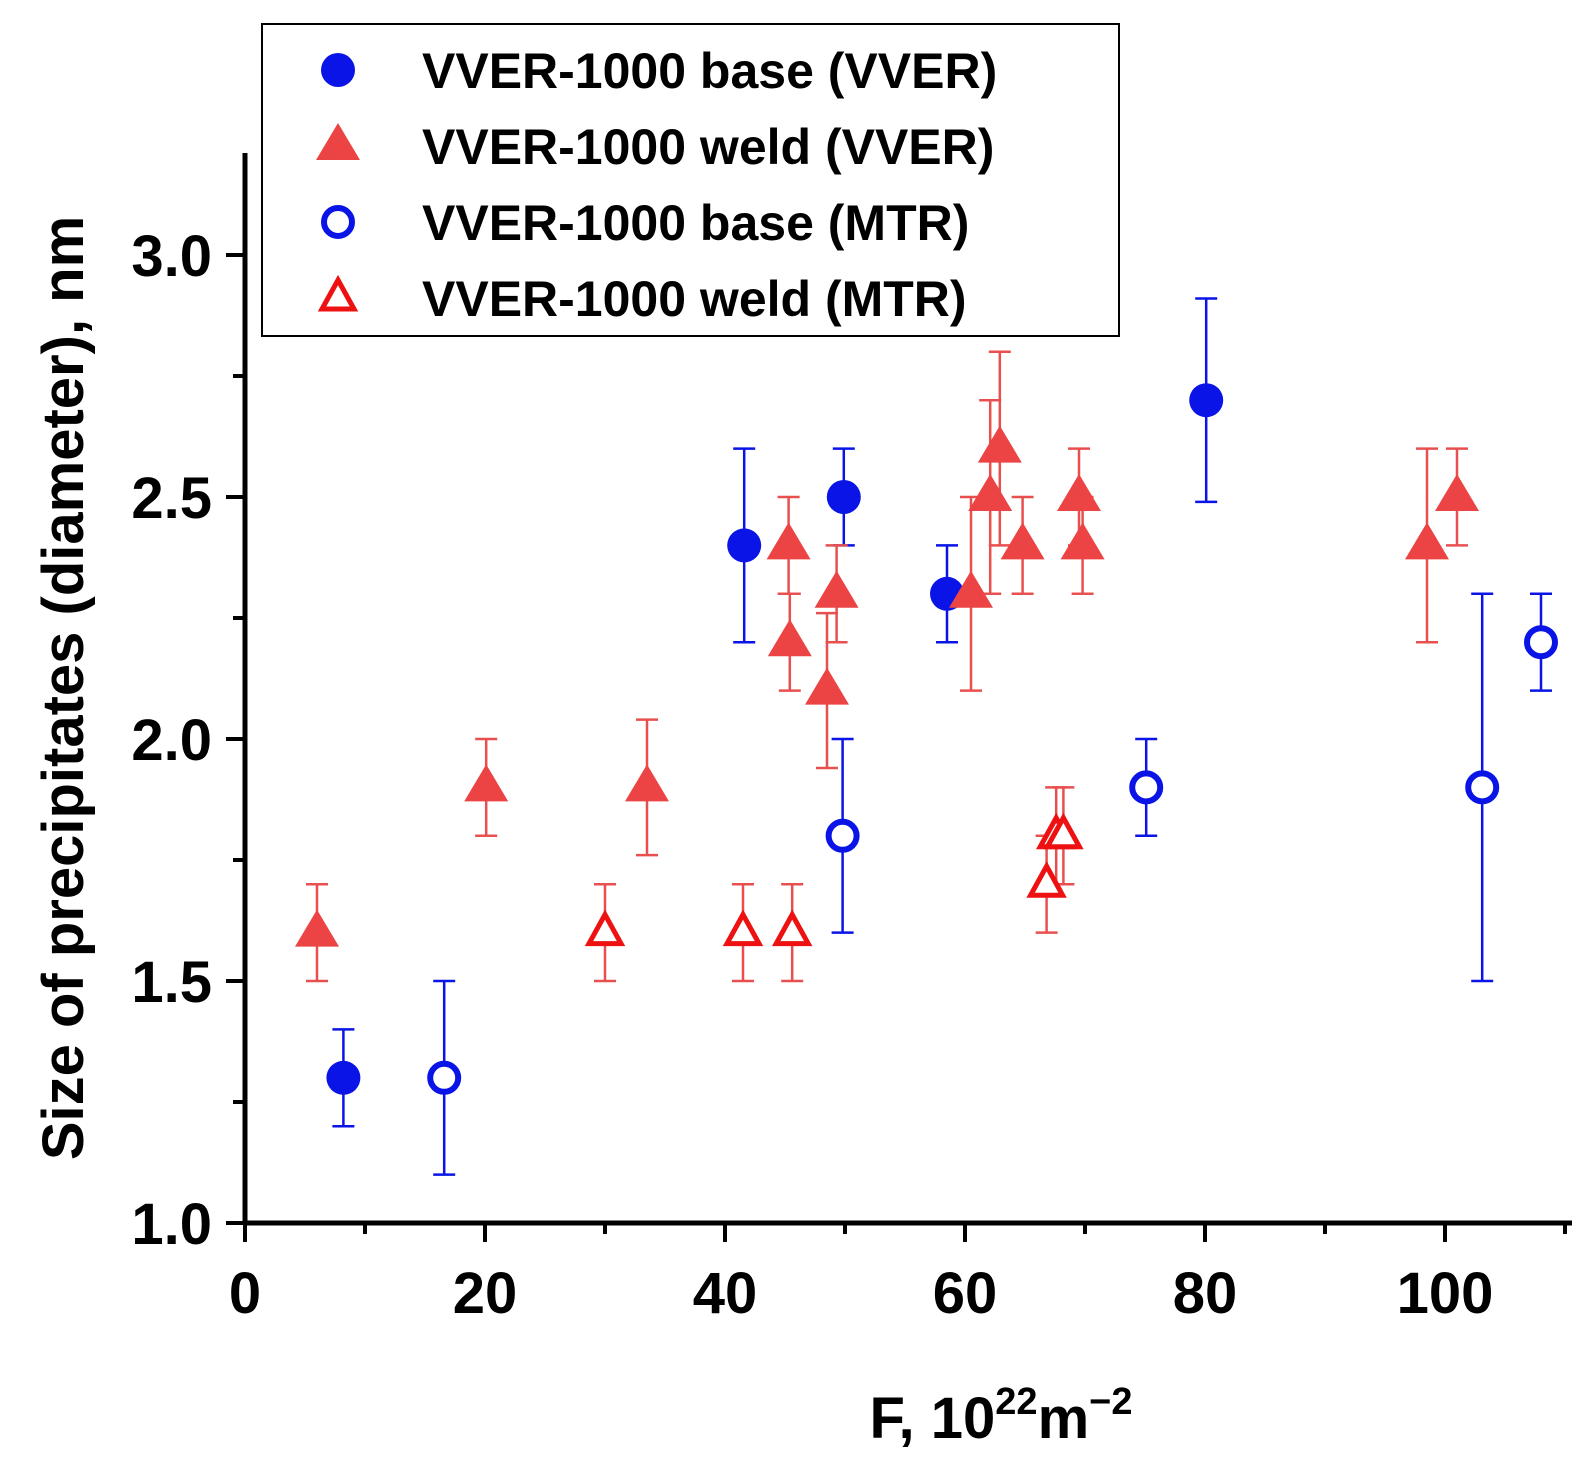 This screenshot has width=1592, height=1475. I want to click on x-axis-title: F, 1022m−2, so click(1001, 1416).